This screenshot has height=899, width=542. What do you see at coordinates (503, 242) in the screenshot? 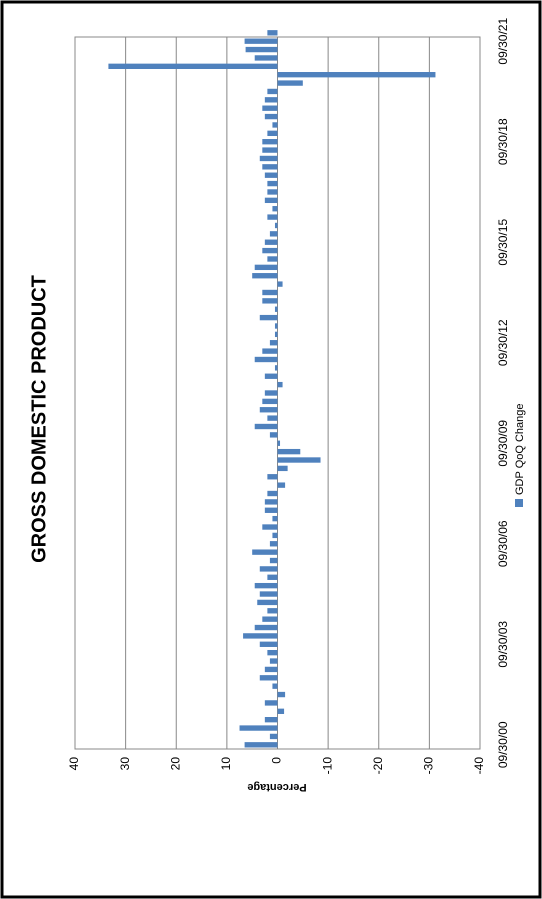
I see `x-tick-label: 09/30/15` at bounding box center [503, 242].